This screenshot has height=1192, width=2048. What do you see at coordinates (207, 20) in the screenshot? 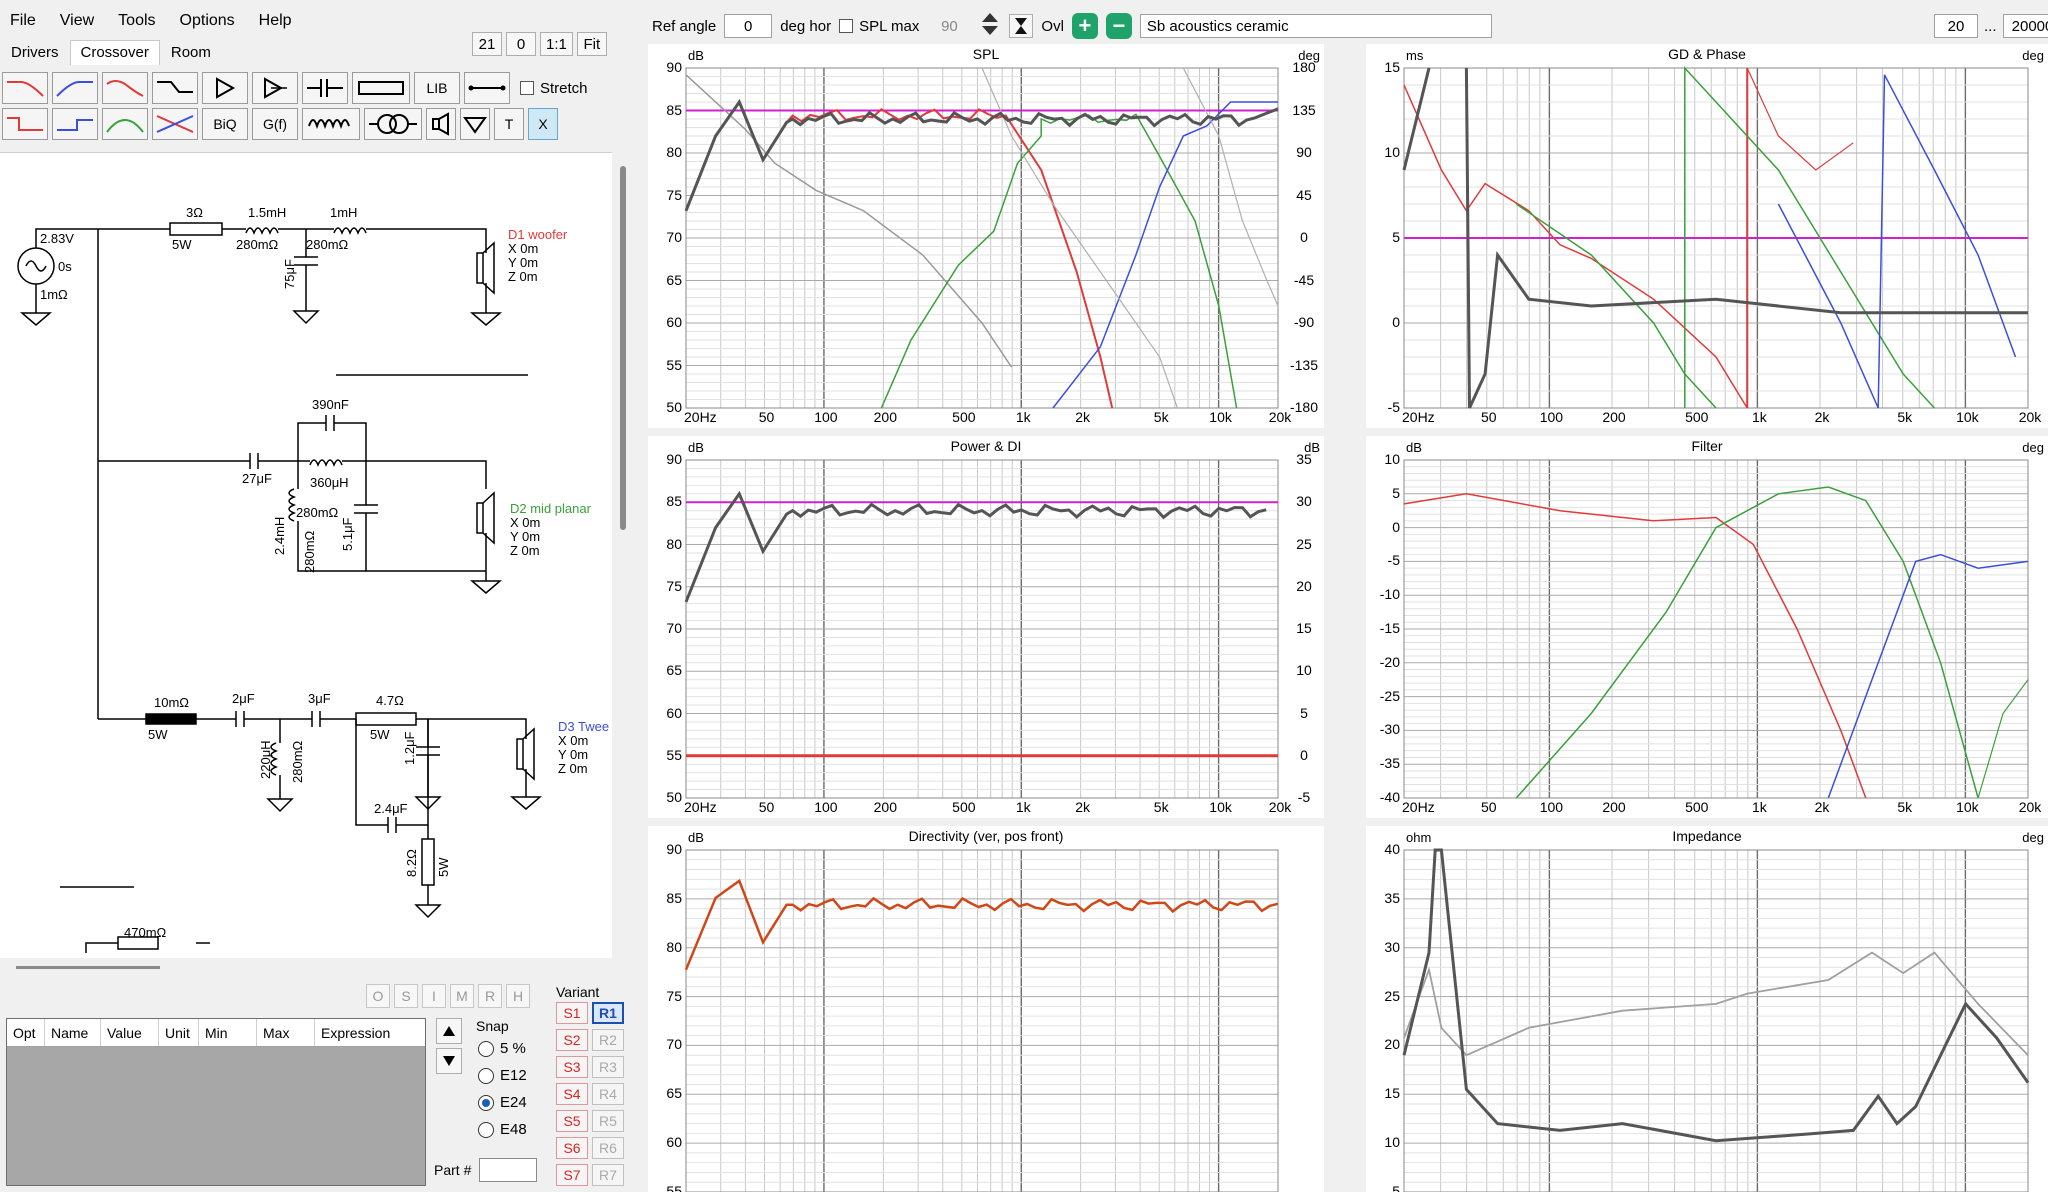
I see `menu-options: Options` at bounding box center [207, 20].